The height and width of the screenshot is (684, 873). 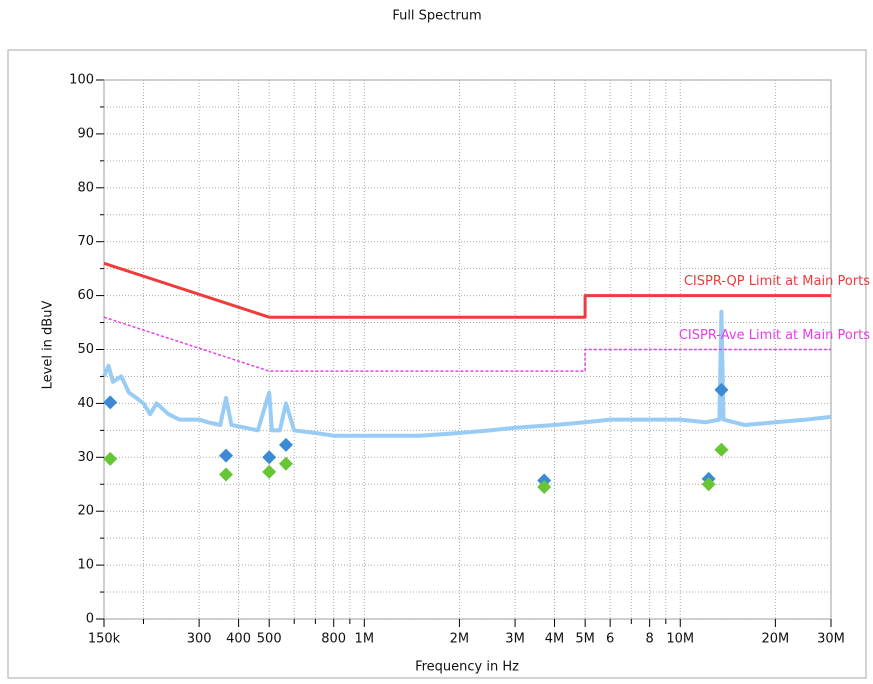 I want to click on x-tick-label: 800, so click(x=333, y=639).